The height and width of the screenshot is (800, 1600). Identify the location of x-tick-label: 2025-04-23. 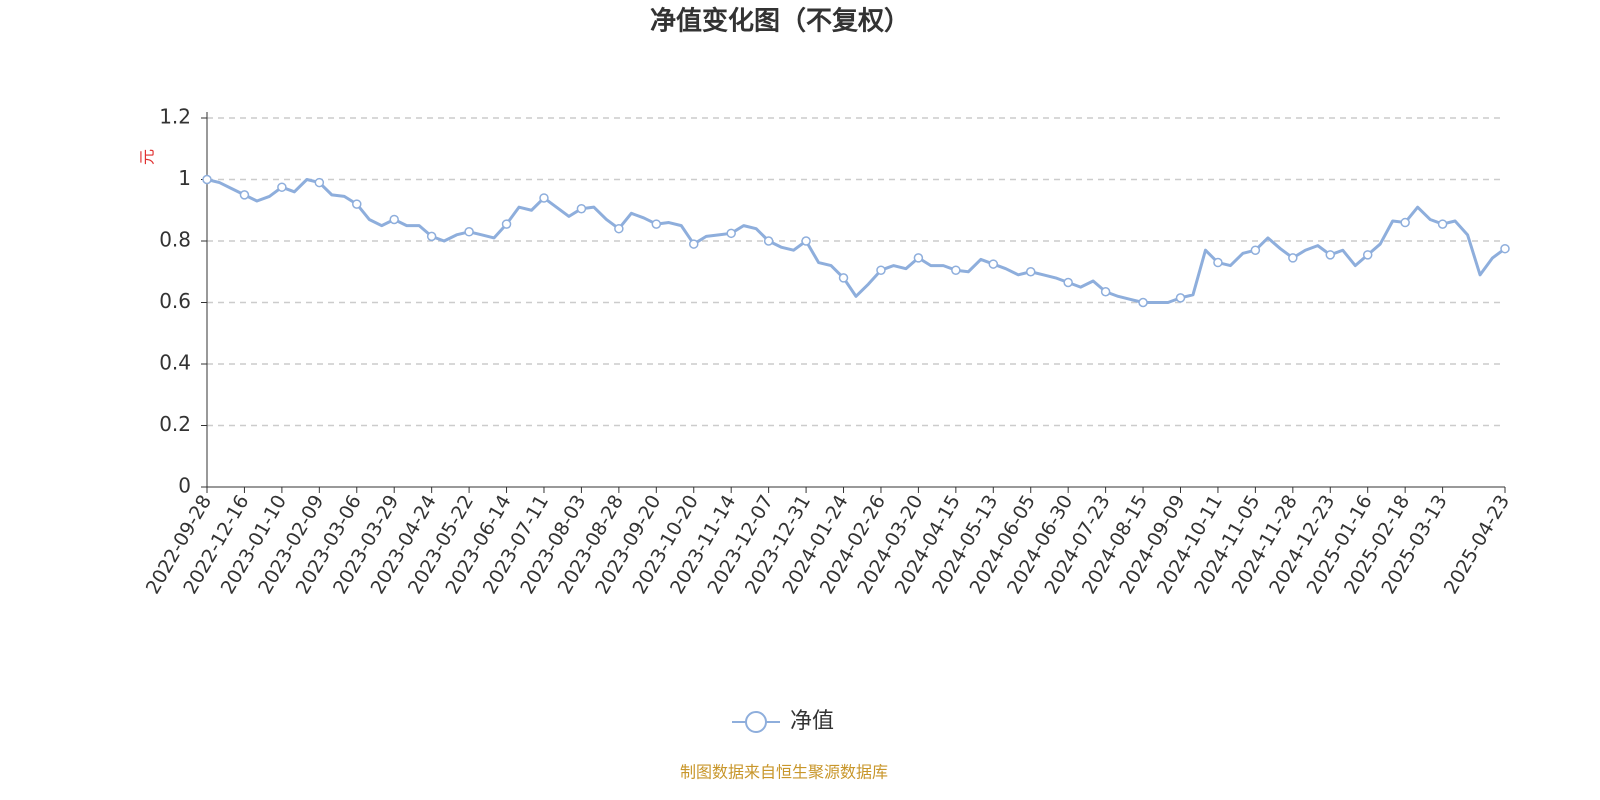
(1477, 544).